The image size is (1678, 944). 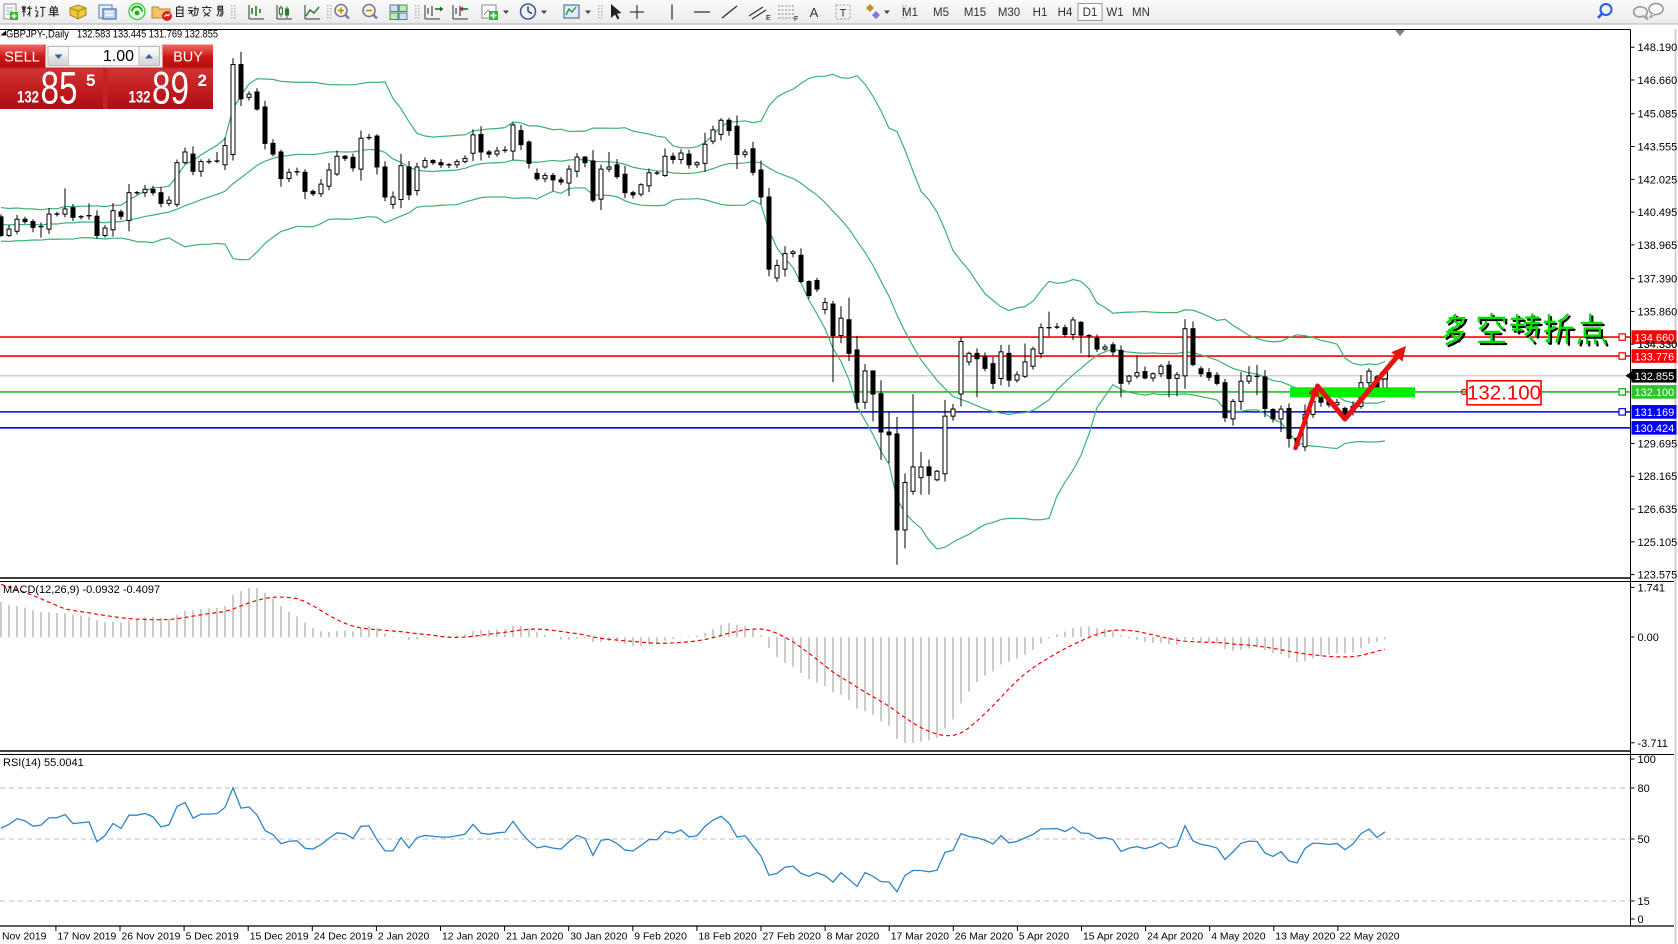 What do you see at coordinates (1238, 937) in the screenshot?
I see `svg-text: 4 May 2020` at bounding box center [1238, 937].